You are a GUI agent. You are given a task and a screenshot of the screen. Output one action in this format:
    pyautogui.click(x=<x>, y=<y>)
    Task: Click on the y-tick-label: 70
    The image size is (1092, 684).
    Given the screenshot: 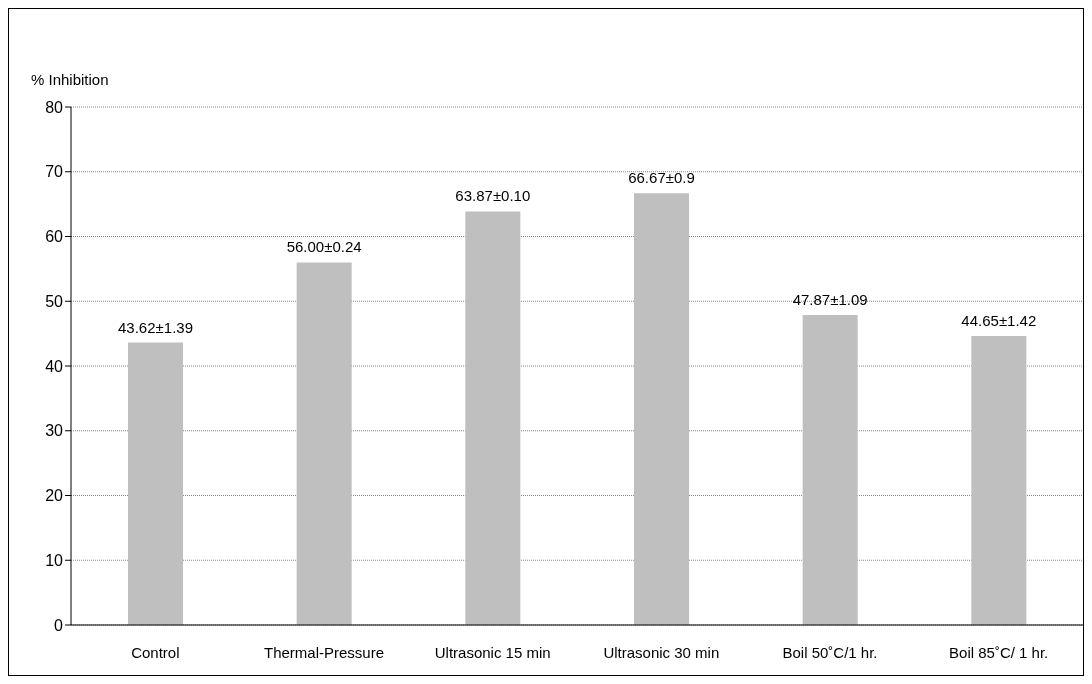 What is the action you would take?
    pyautogui.click(x=54, y=172)
    